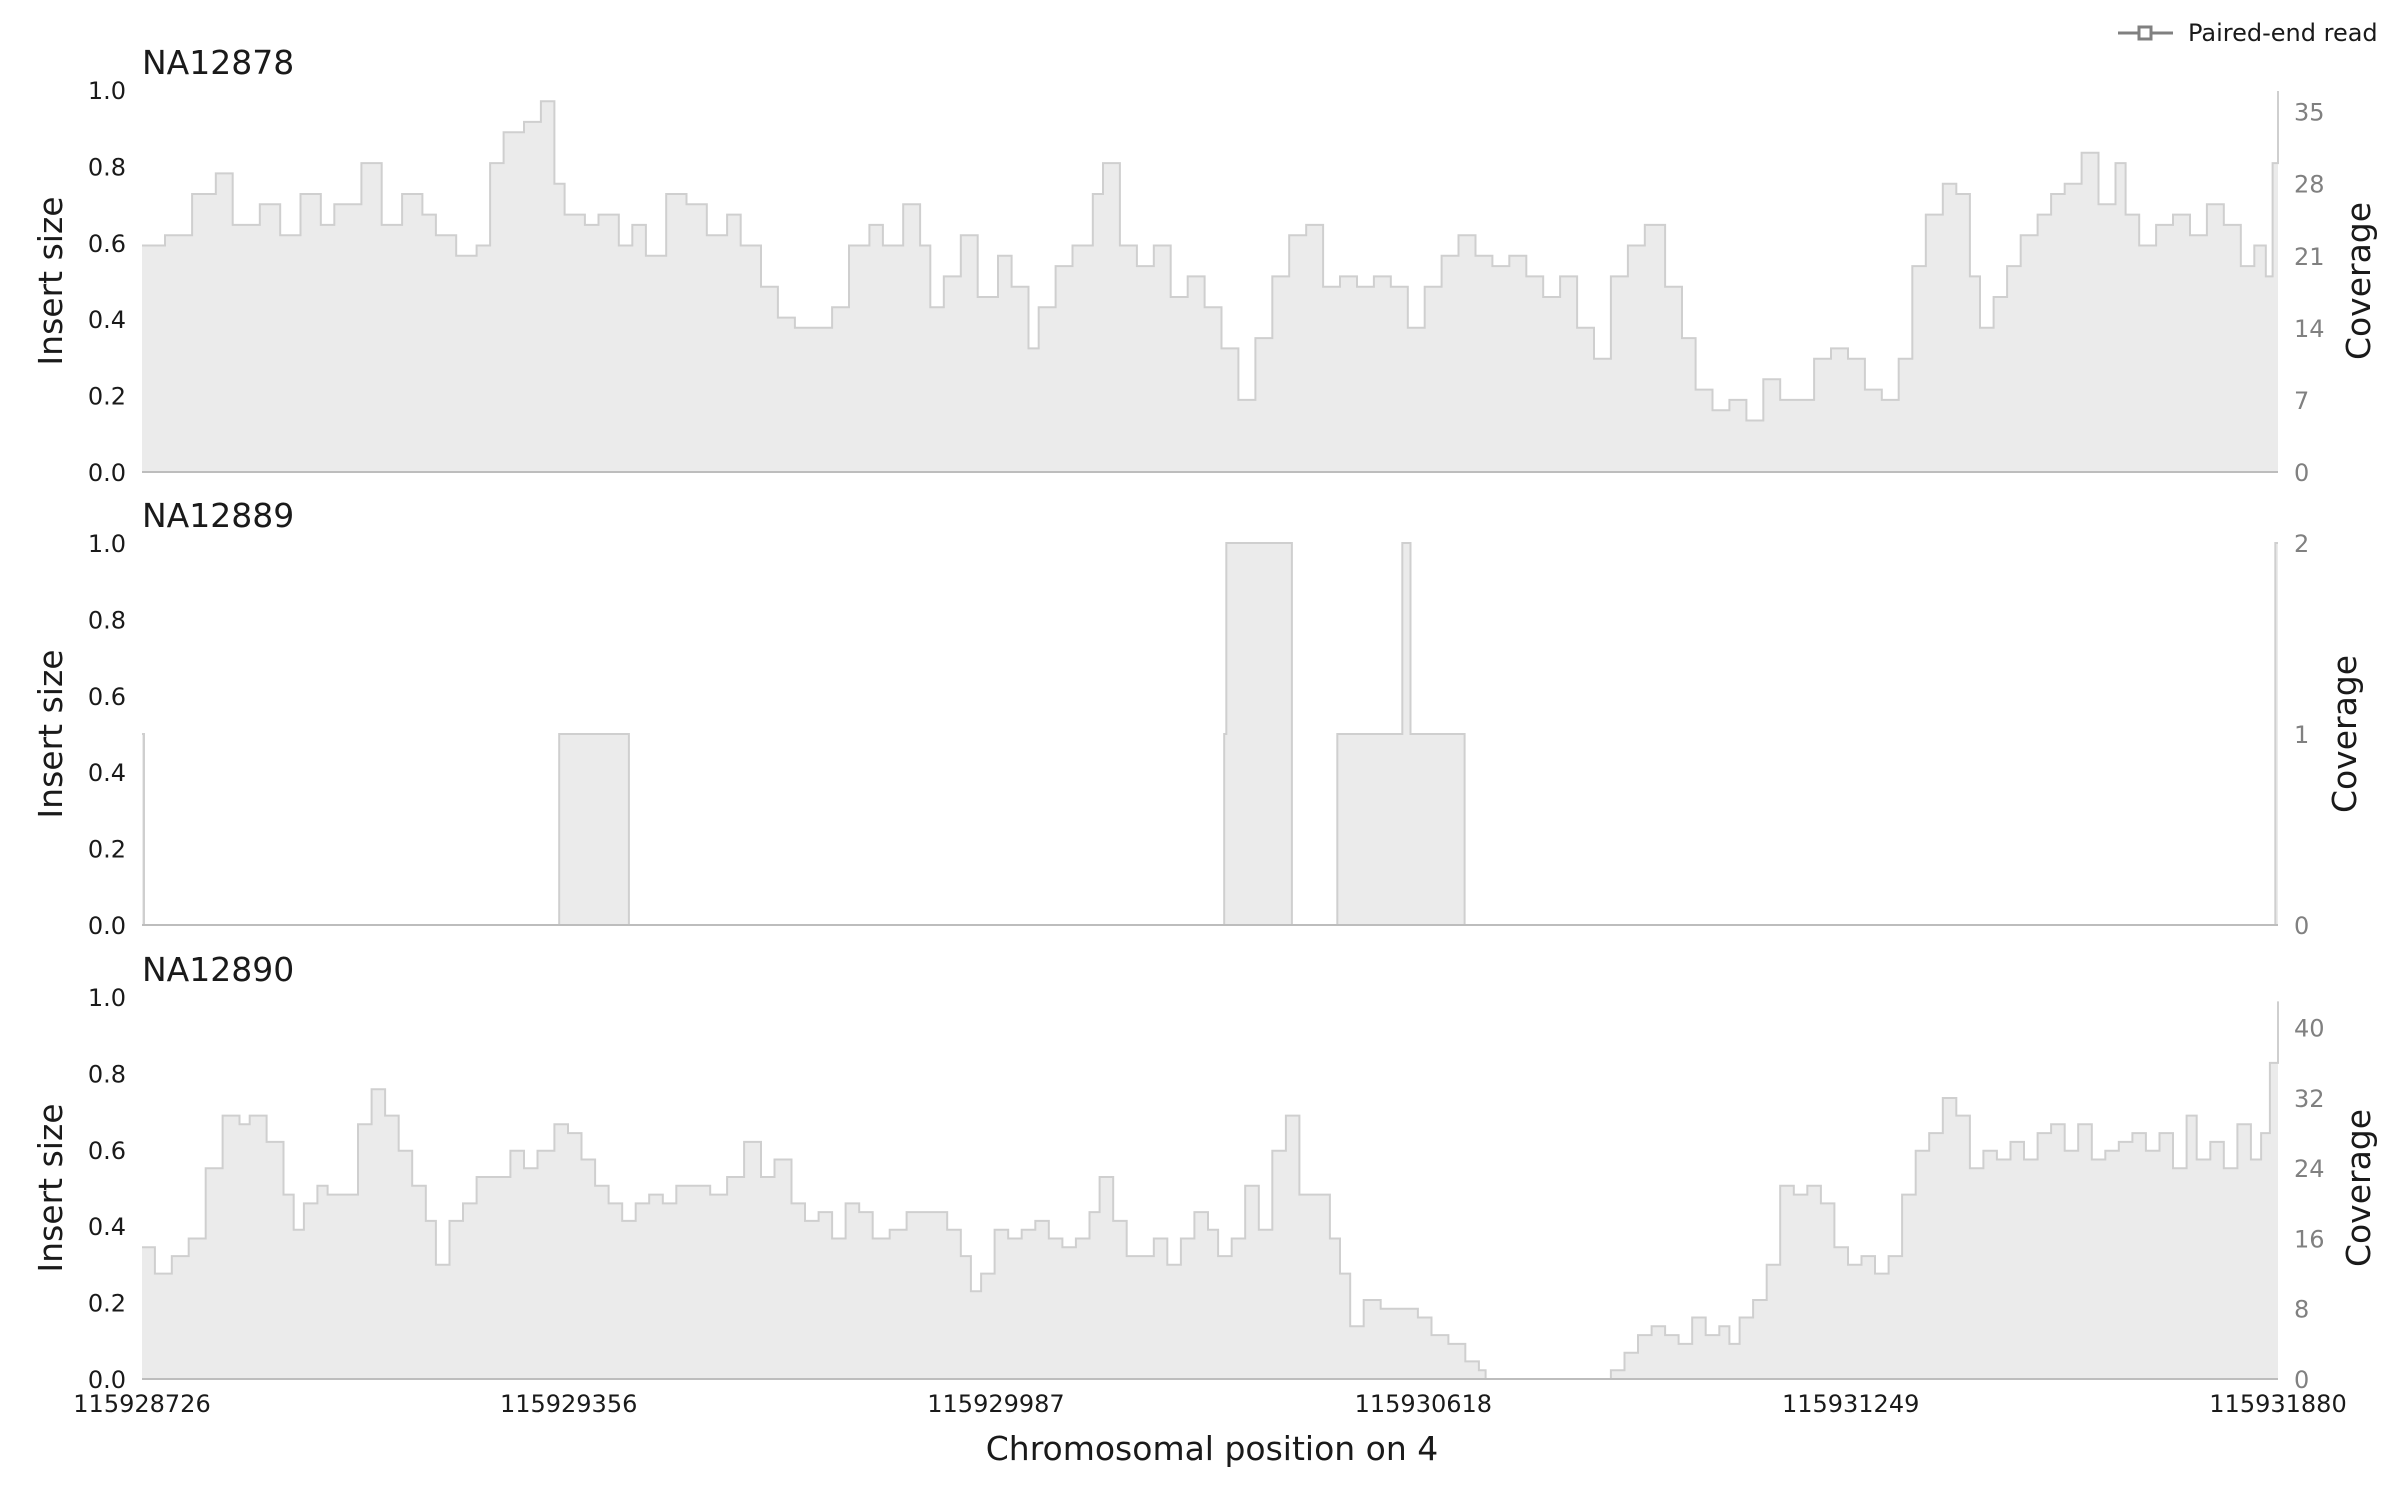 This screenshot has width=2400, height=1500. I want to click on y2-tick-label: 7, so click(2301, 401).